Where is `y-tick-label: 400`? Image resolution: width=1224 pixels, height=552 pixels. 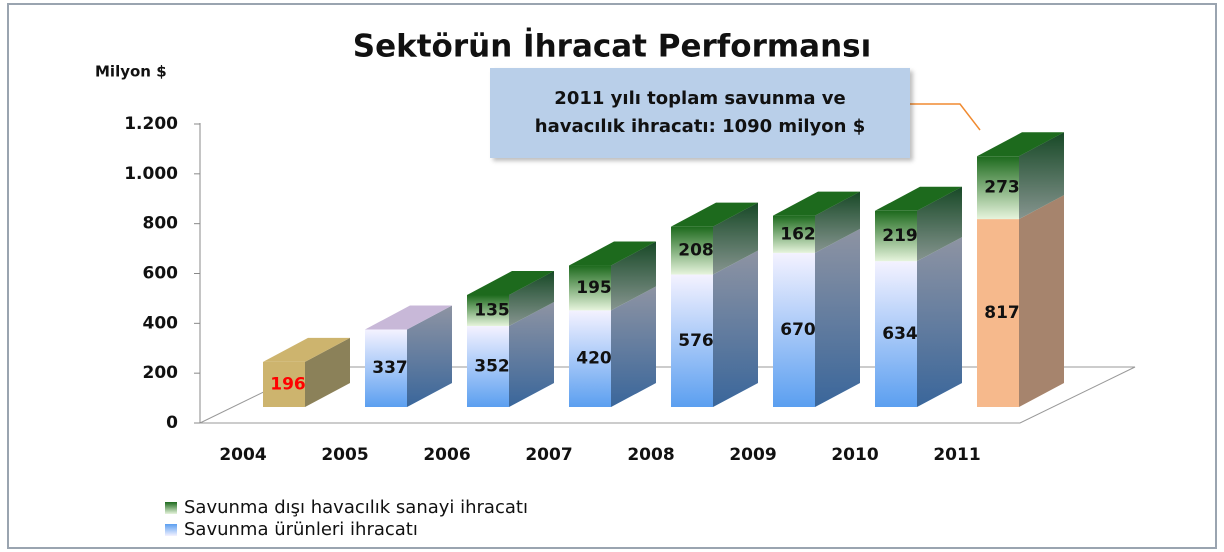 y-tick-label: 400 is located at coordinates (161, 323).